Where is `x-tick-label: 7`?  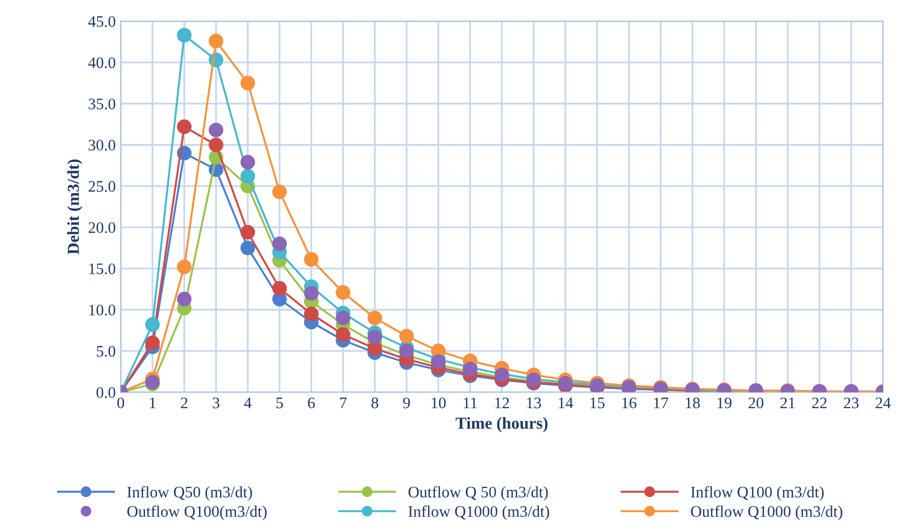 x-tick-label: 7 is located at coordinates (343, 403).